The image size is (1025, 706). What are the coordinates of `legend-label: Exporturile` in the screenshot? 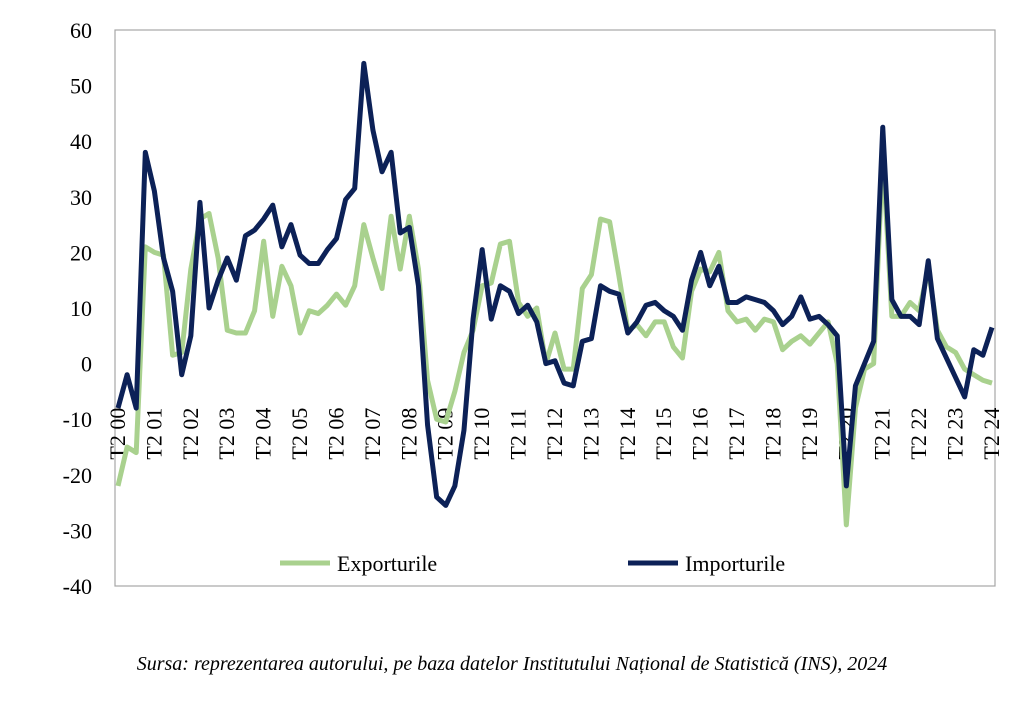 It's located at (387, 563).